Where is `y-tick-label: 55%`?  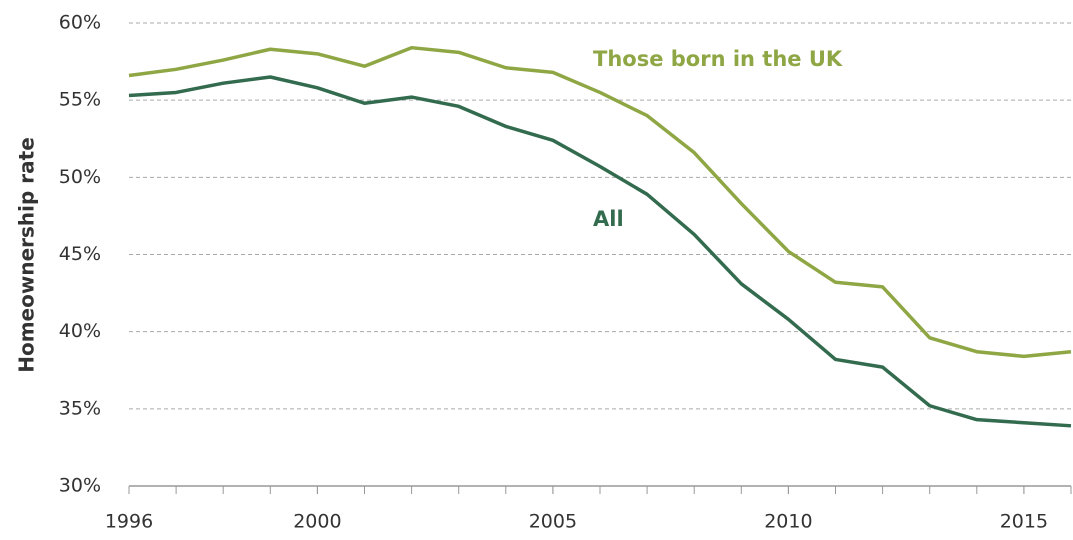 y-tick-label: 55% is located at coordinates (80, 100).